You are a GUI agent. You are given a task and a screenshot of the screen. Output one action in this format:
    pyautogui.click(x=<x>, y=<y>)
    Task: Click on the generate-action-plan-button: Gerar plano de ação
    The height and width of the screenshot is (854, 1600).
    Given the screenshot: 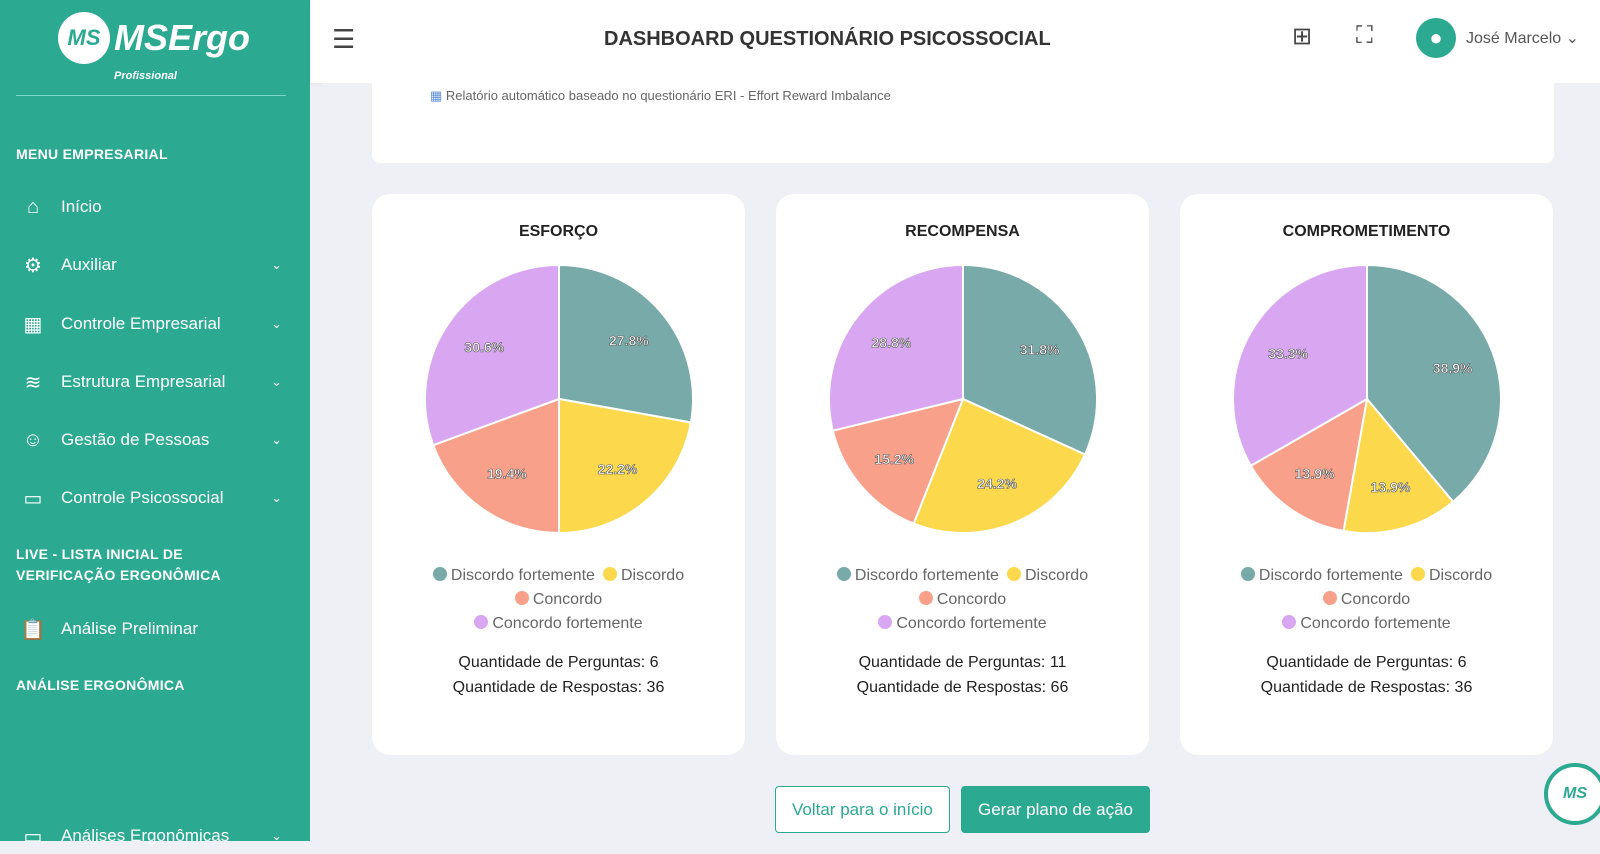 What is the action you would take?
    pyautogui.click(x=1055, y=809)
    